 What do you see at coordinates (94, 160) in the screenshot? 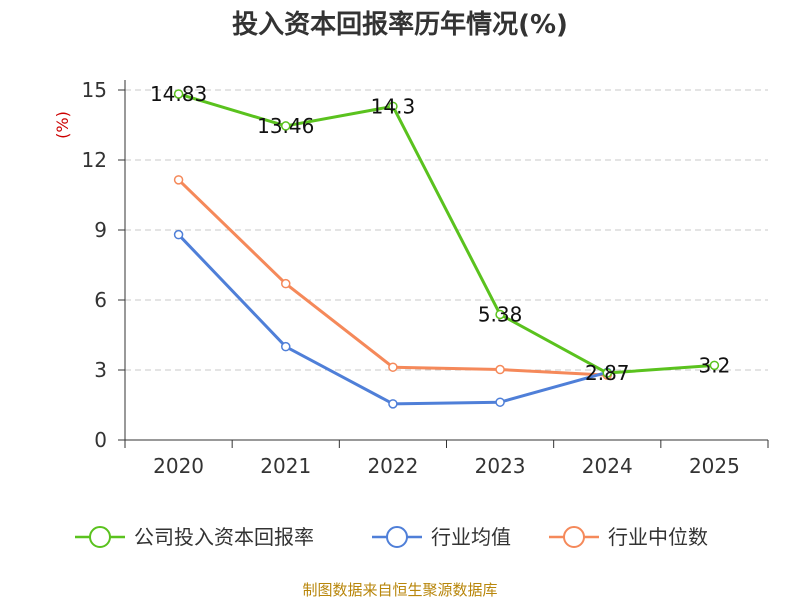
I see `y-tick-label: 12` at bounding box center [94, 160].